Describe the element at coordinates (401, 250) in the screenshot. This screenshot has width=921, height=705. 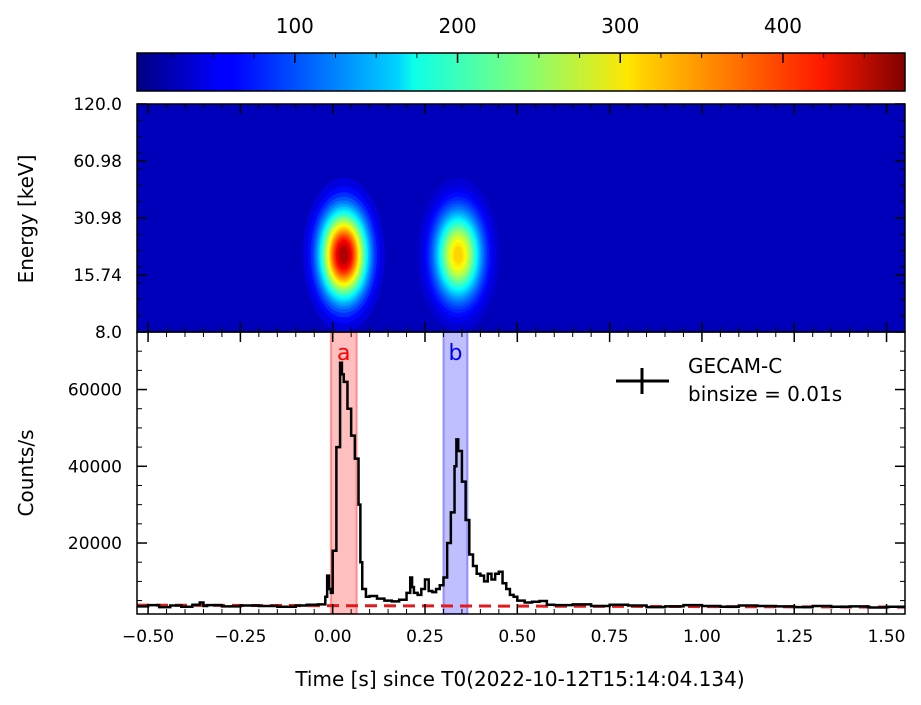
I see `heatmap-blobs` at that location.